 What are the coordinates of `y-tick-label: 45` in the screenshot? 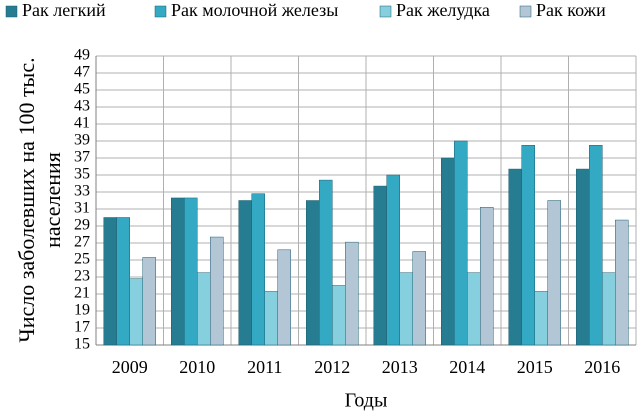 It's located at (82, 89).